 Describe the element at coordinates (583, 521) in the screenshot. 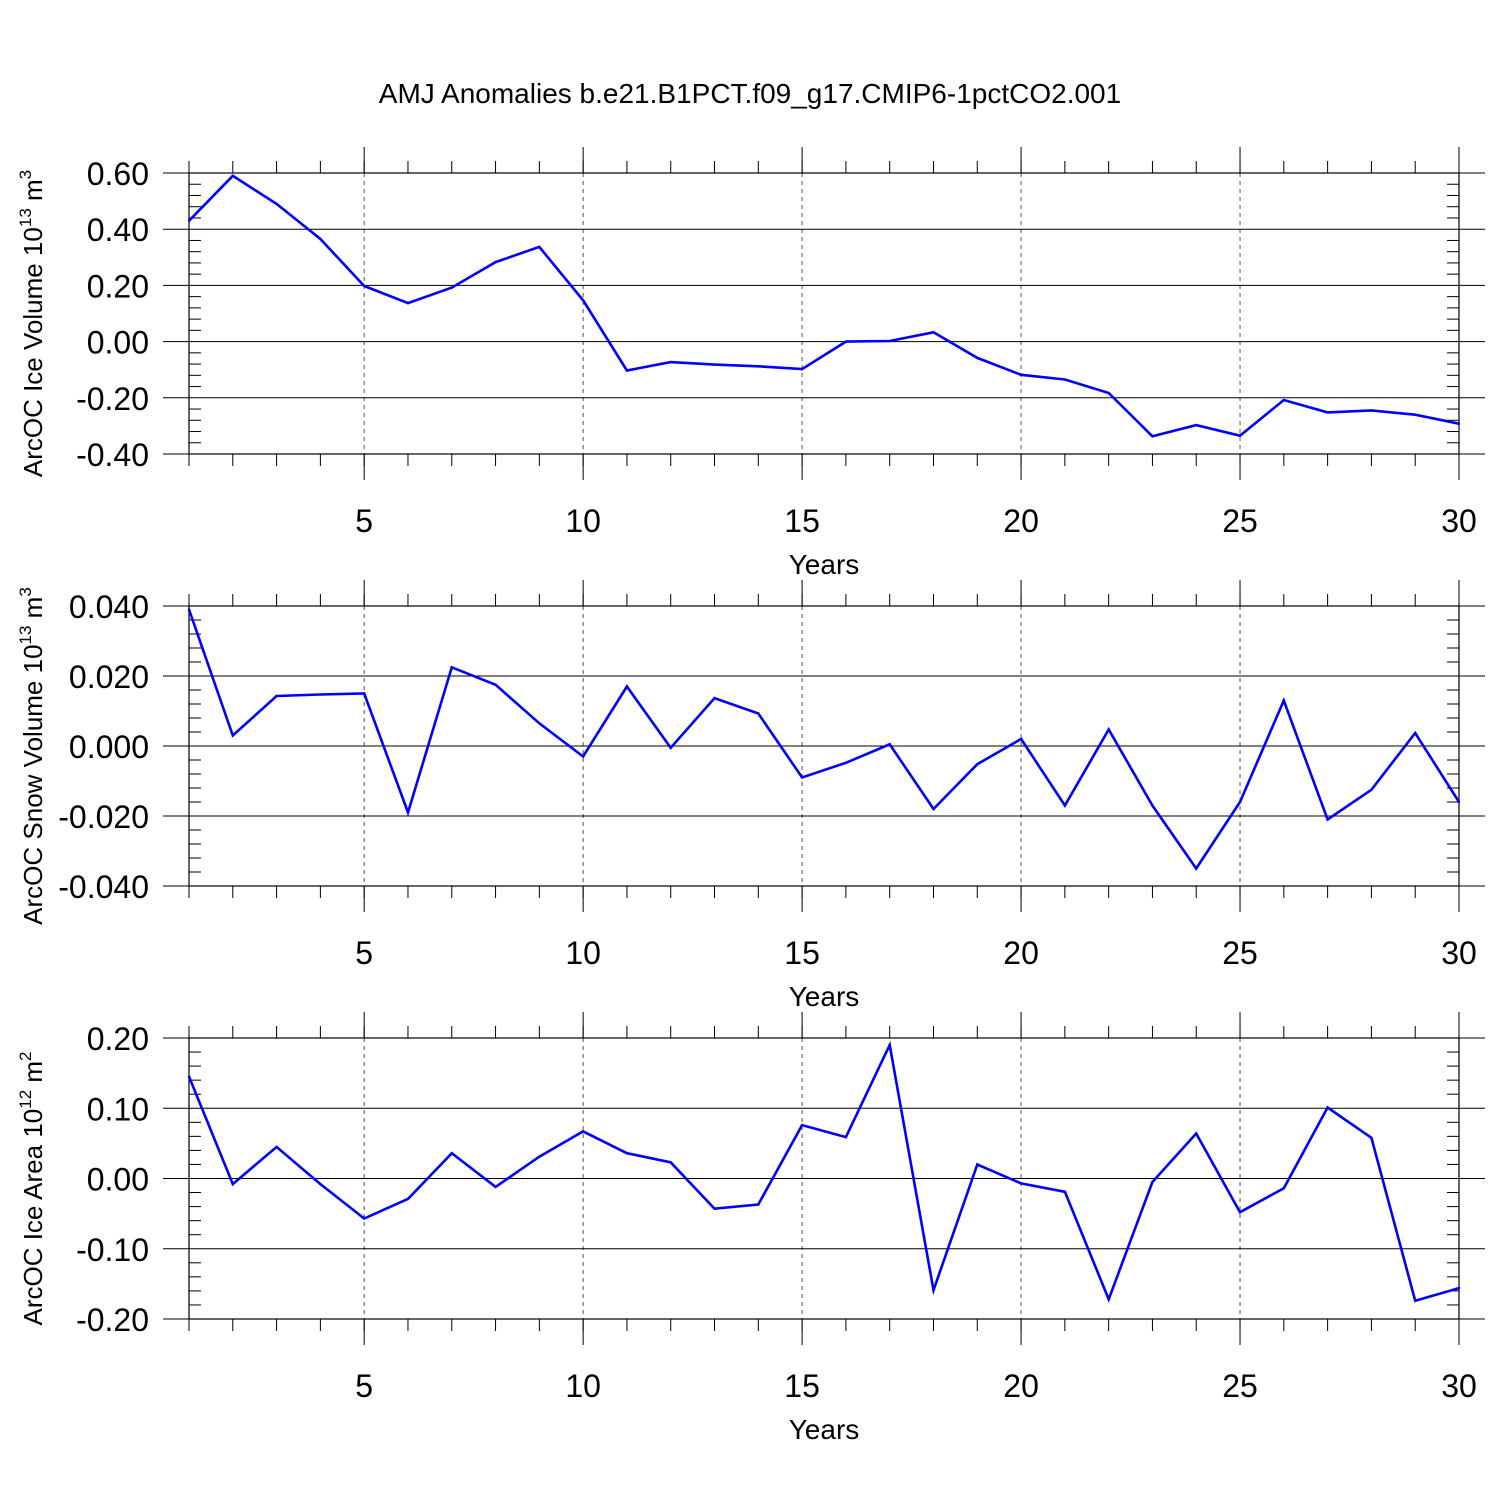

I see `x-tick-label: 10` at that location.